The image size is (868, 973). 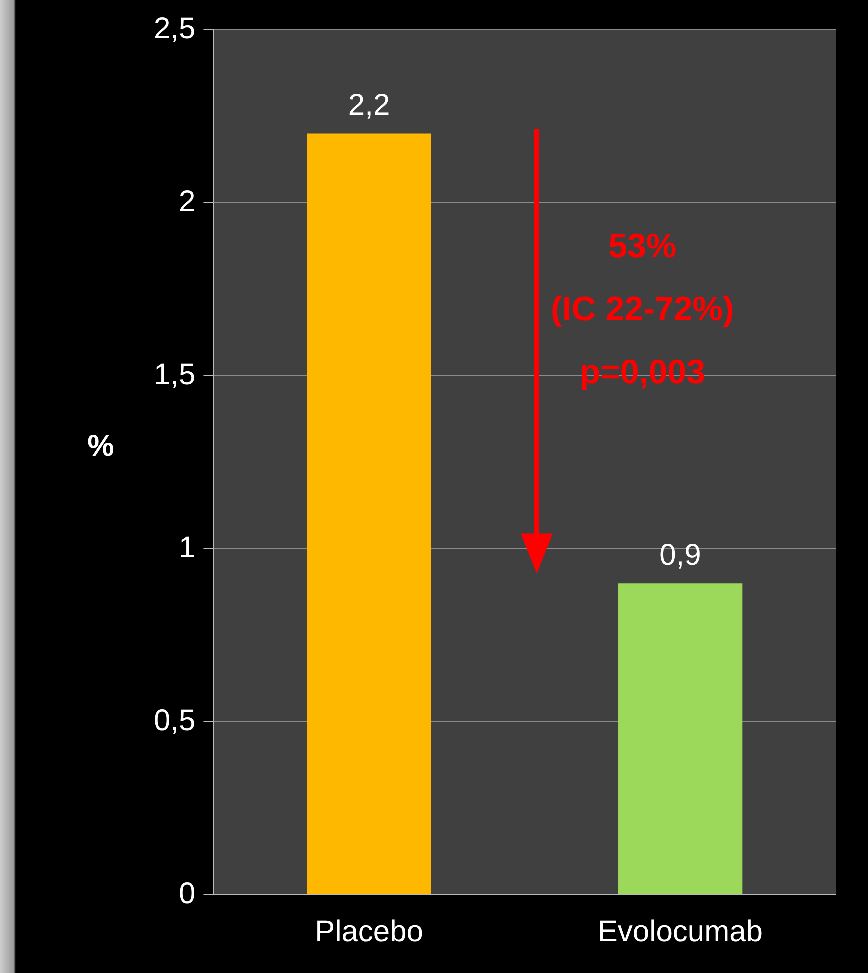 I want to click on y-axis-title: %, so click(x=101, y=446).